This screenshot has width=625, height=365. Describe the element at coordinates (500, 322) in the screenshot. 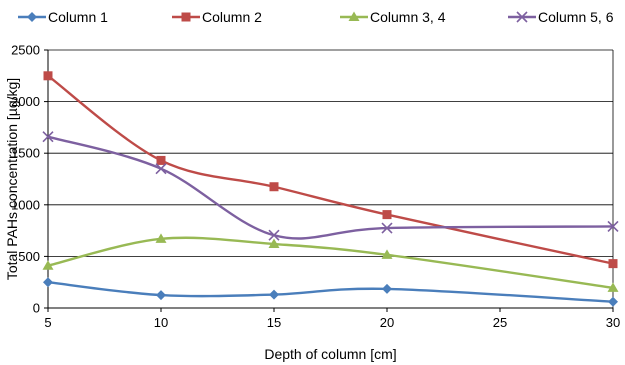

I see `x-tick-label-25: 25` at that location.